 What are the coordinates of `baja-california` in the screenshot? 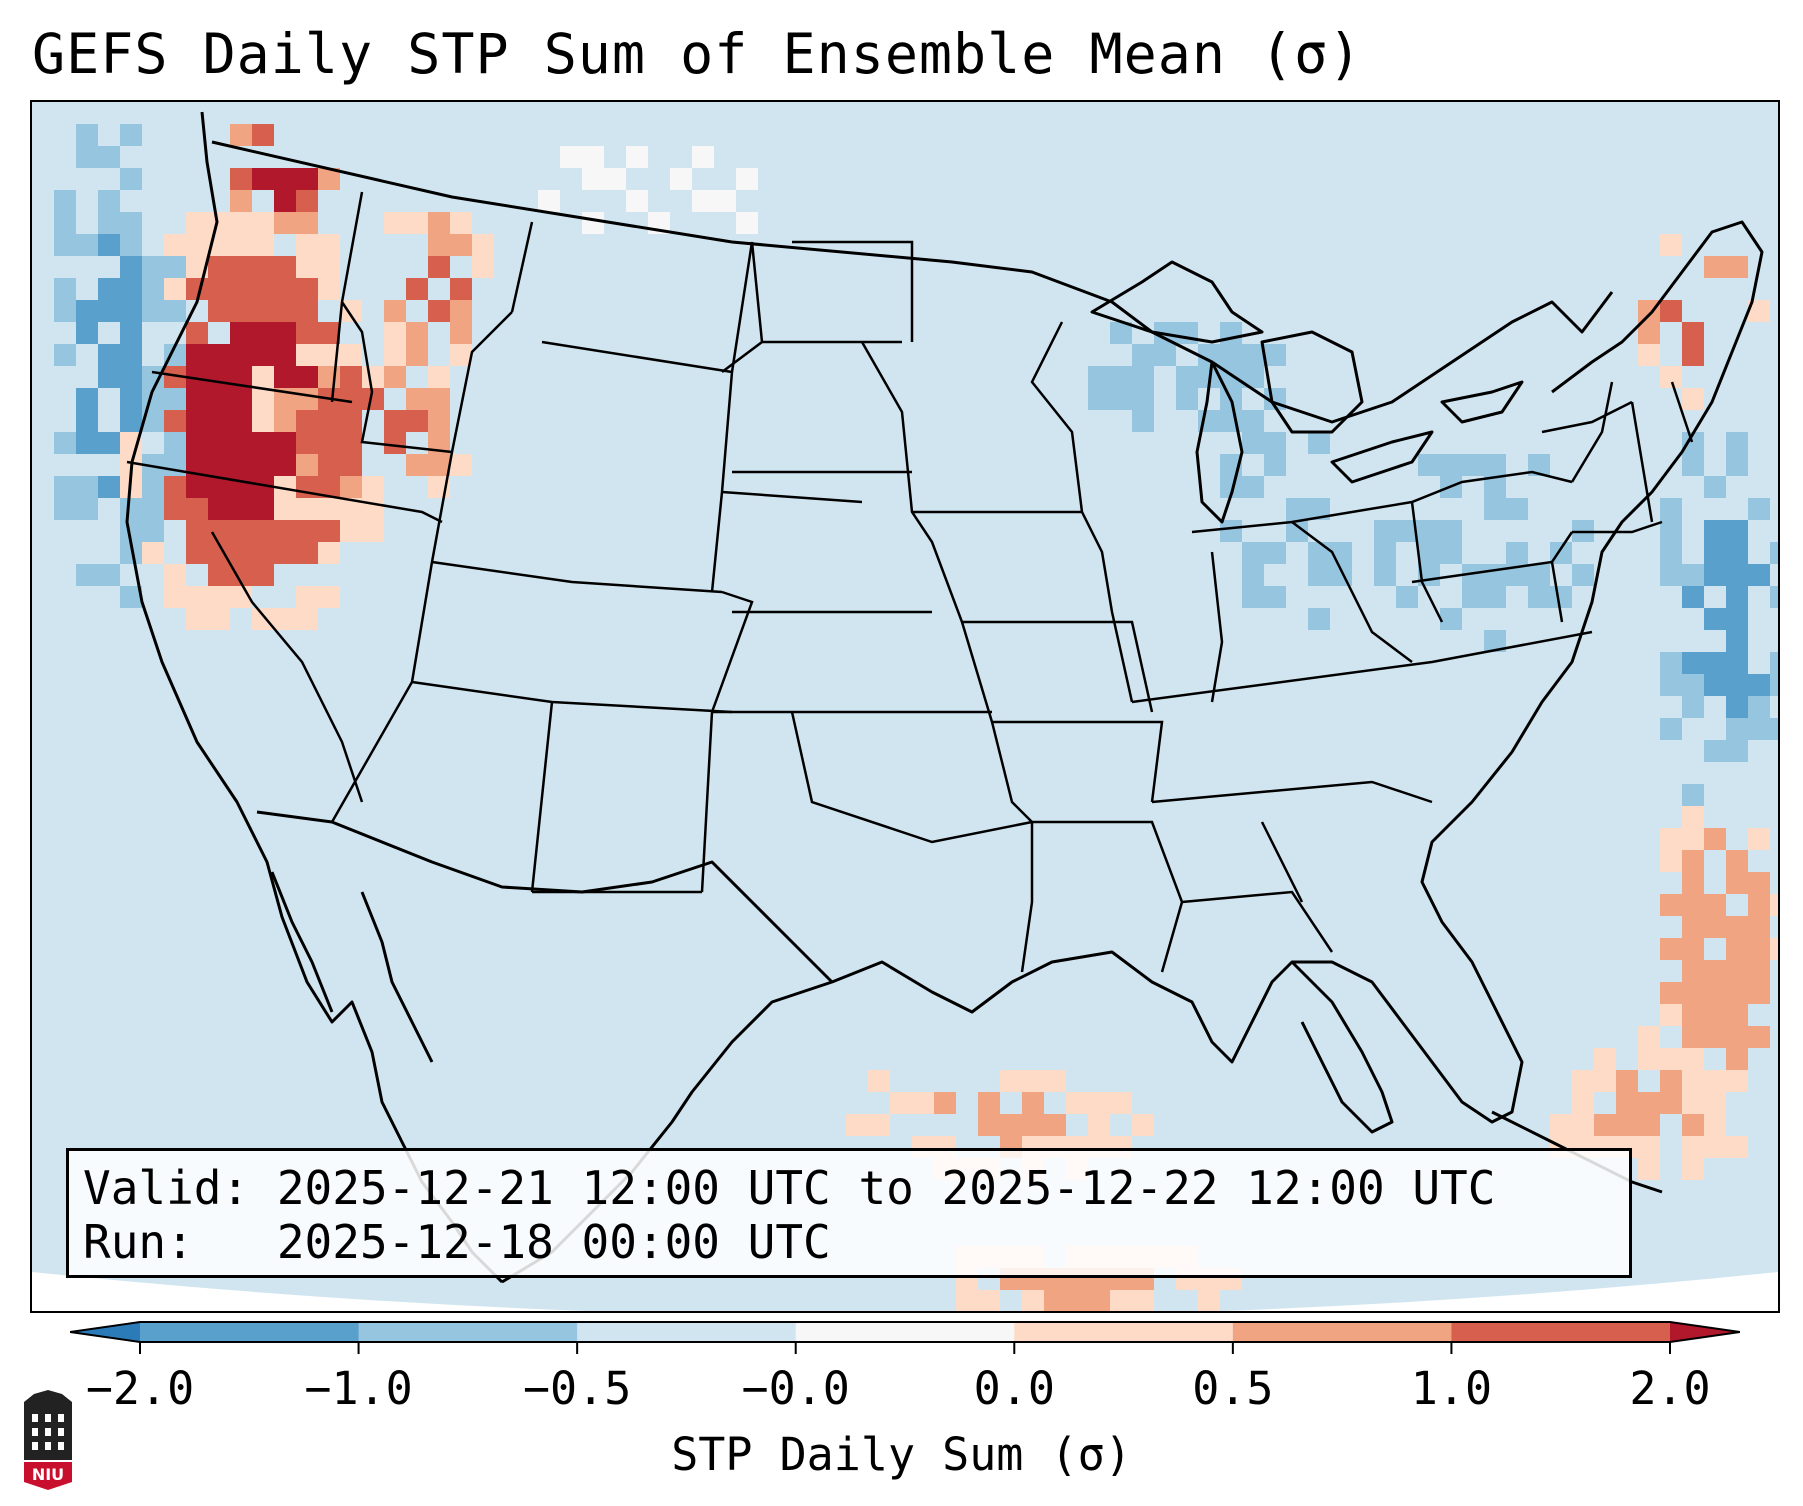 It's located at (352, 967).